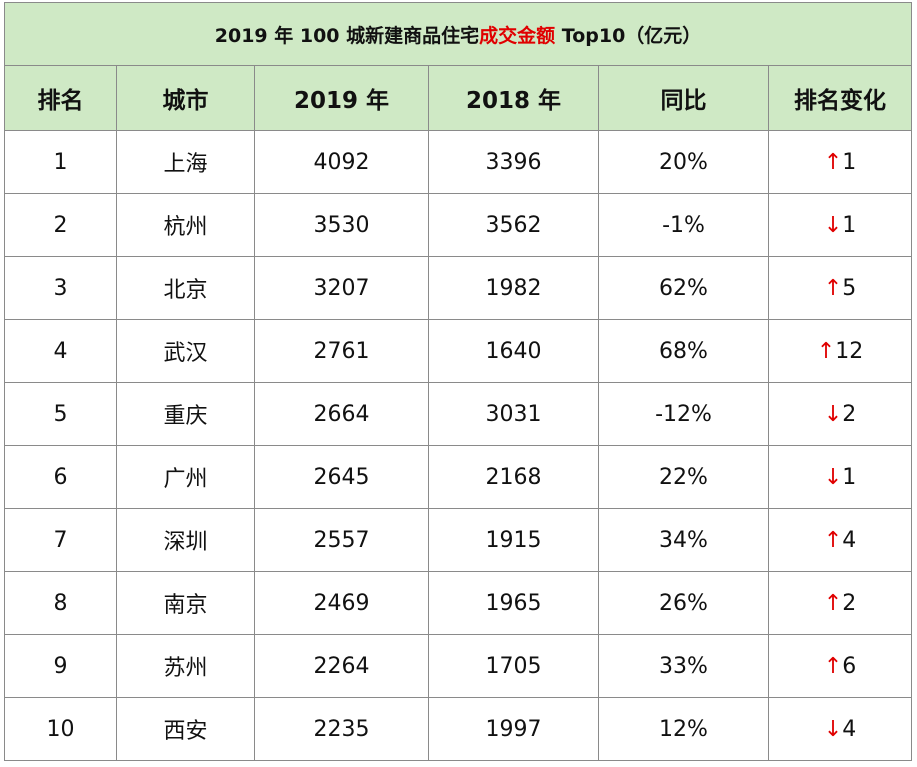 The image size is (917, 767). What do you see at coordinates (628, 35) in the screenshot?
I see `title-suffix: Top10（亿元）` at bounding box center [628, 35].